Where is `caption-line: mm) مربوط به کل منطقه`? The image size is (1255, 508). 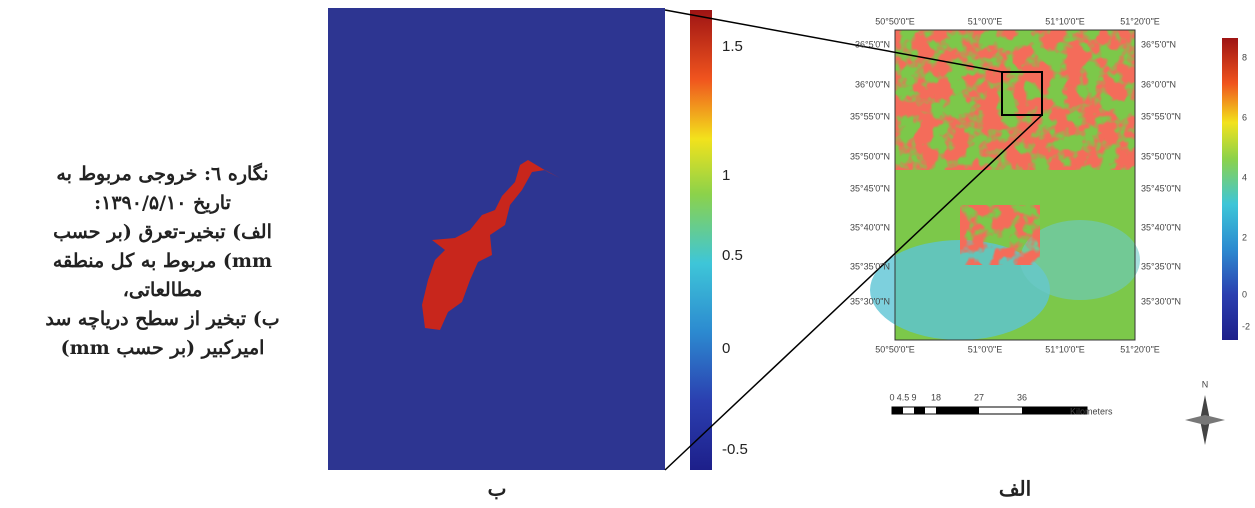 caption-line: mm) مربوط به کل منطقه is located at coordinates (162, 261).